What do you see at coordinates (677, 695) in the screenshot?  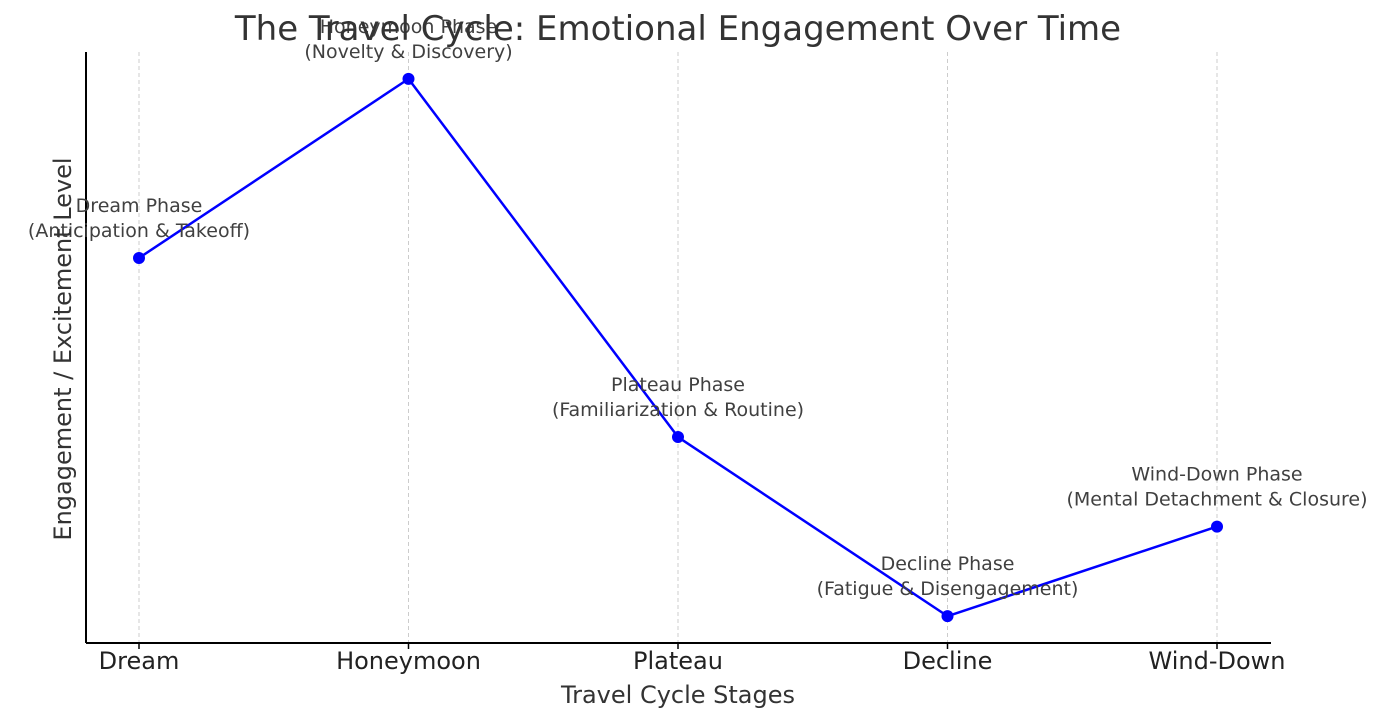 I see `x-axis-label: Travel Cycle Stages` at bounding box center [677, 695].